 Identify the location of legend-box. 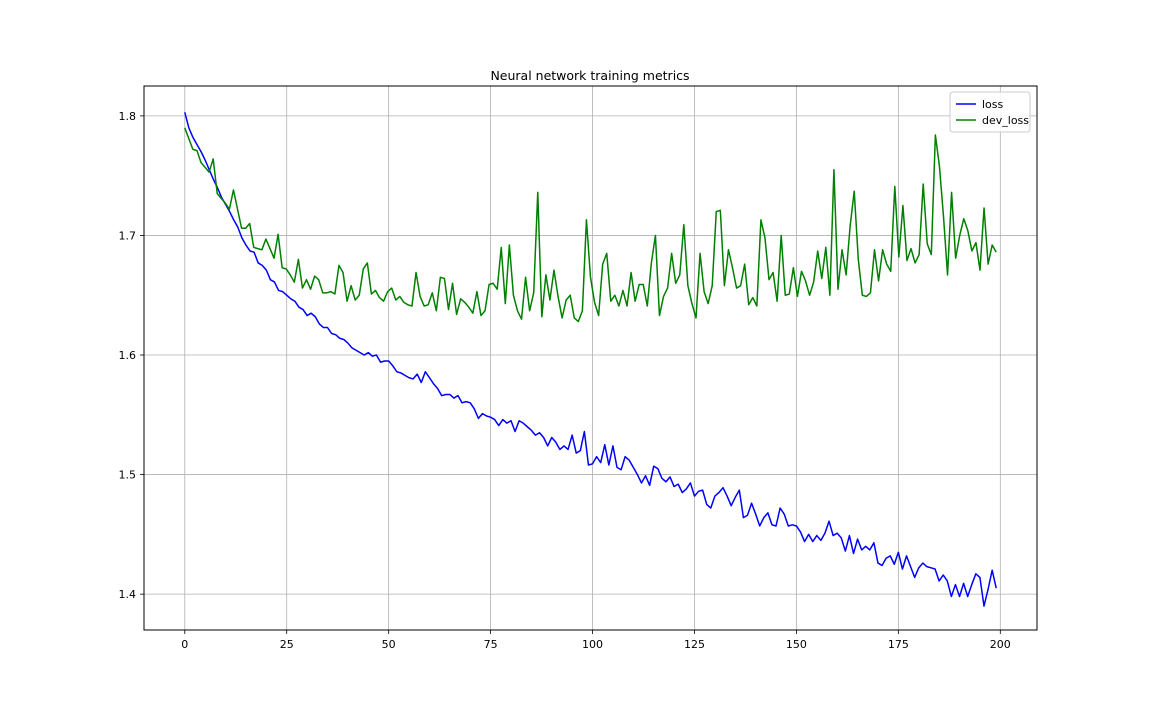
(990, 112).